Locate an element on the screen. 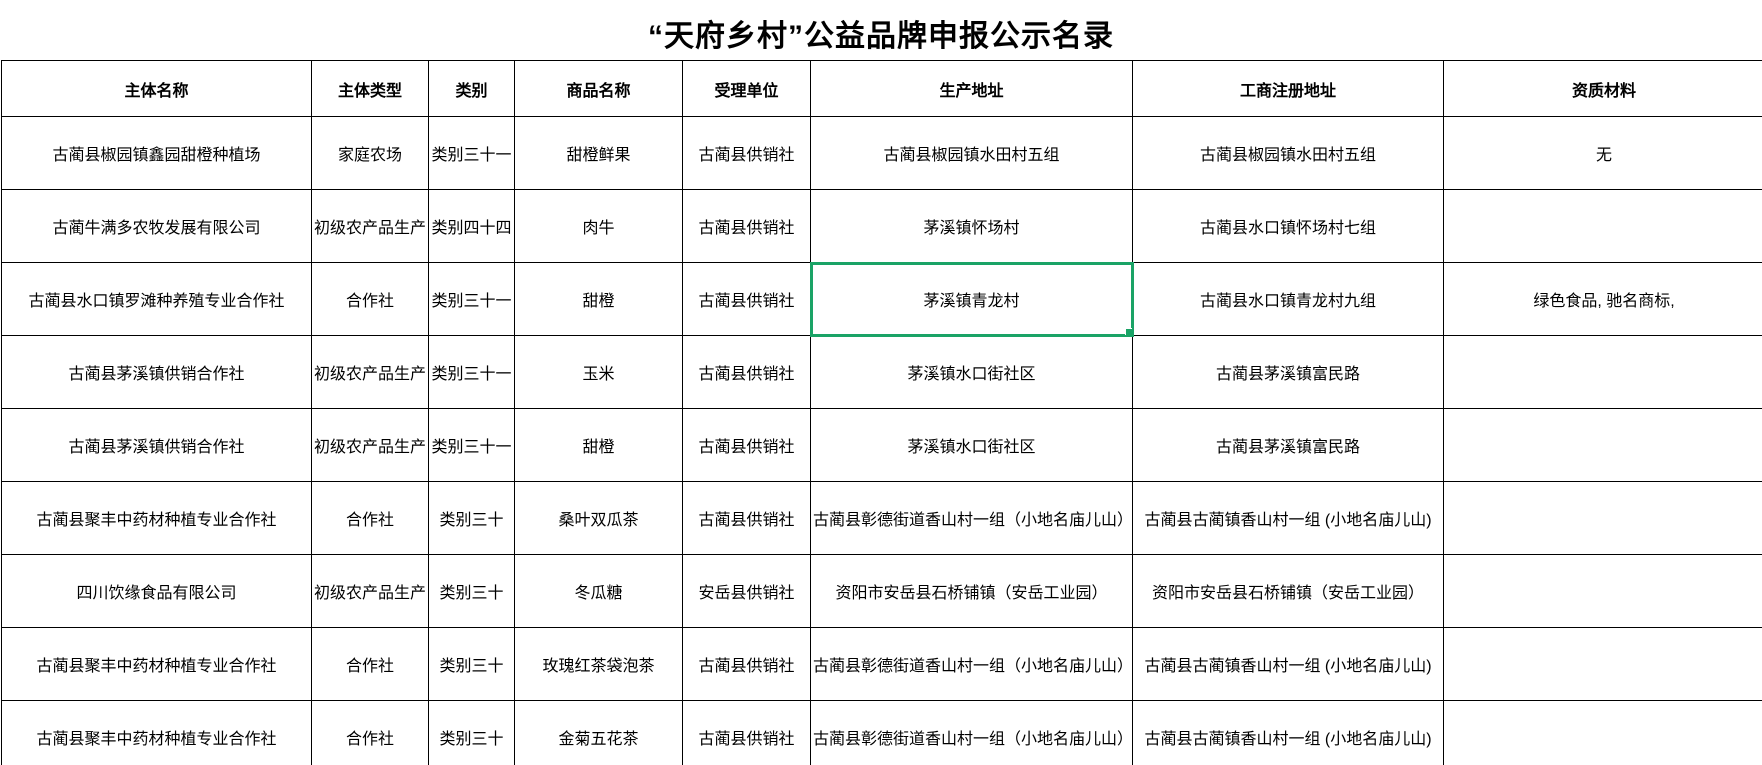 This screenshot has width=1762, height=765. column-header-product-name: 商品名称 is located at coordinates (598, 88).